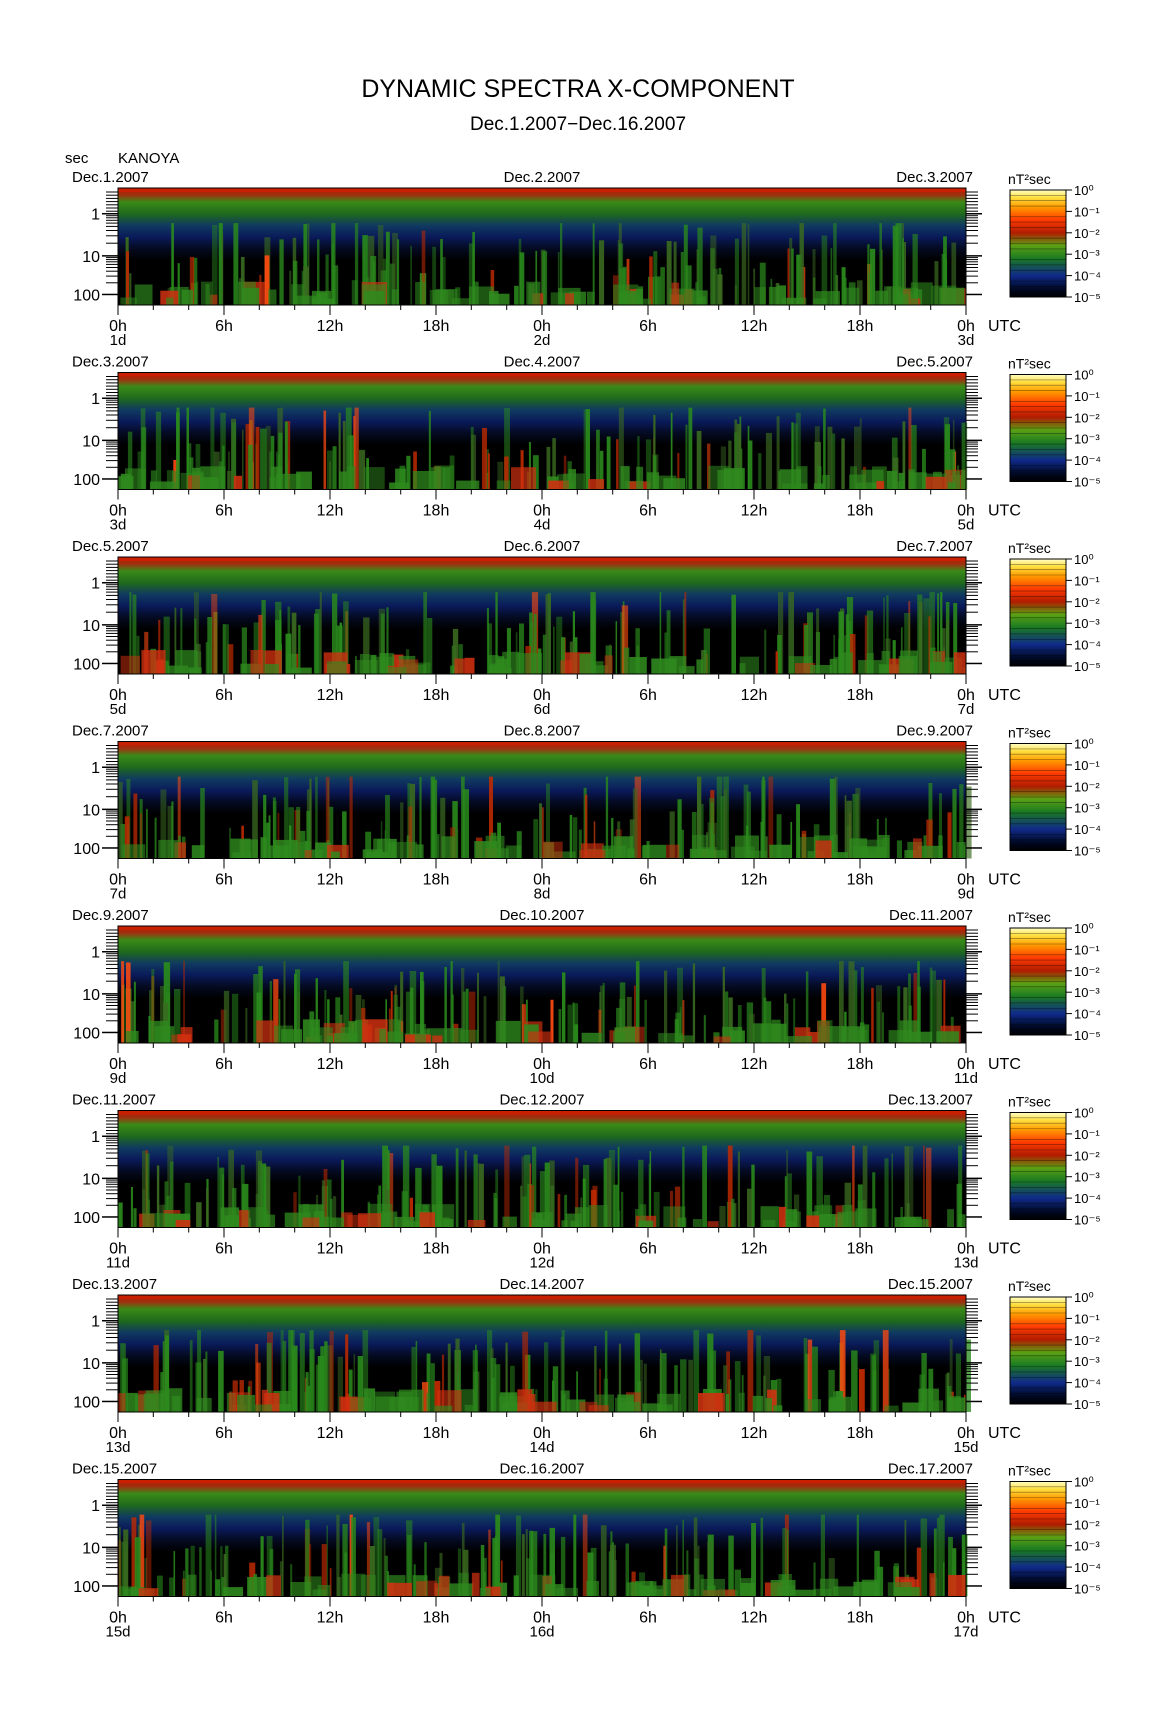 This screenshot has width=1156, height=1709. I want to click on high-frequency-edge, so click(542, 928).